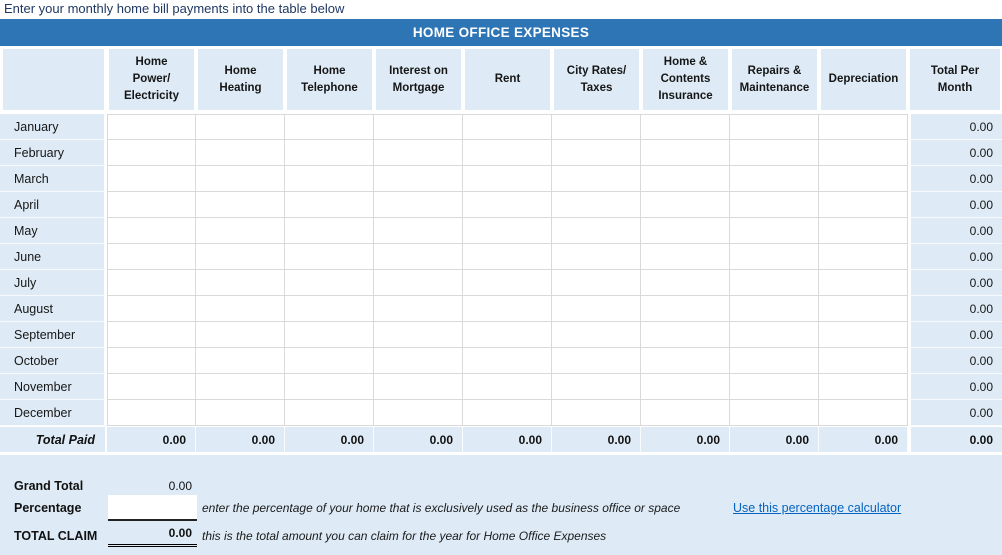 The height and width of the screenshot is (555, 1002). What do you see at coordinates (817, 508) in the screenshot?
I see `percentage-calculator-link: Use this percentage calculator` at bounding box center [817, 508].